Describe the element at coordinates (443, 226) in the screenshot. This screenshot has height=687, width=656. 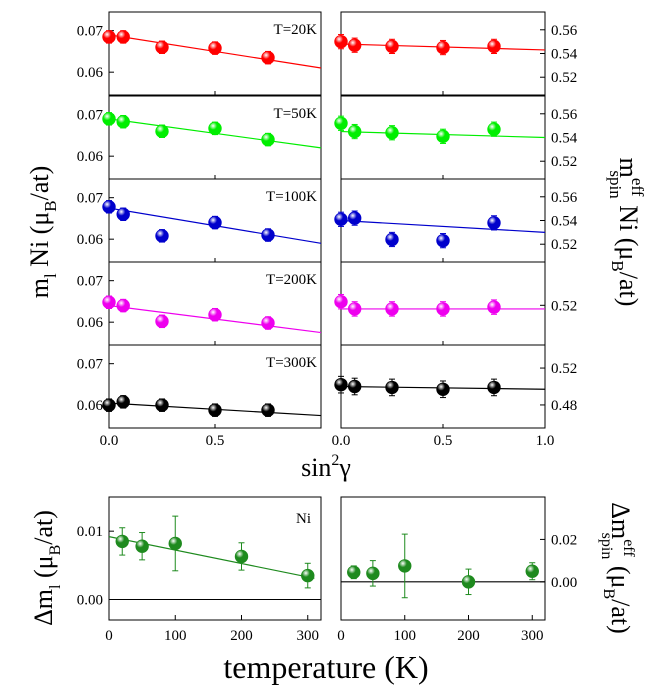
I see `fit-line` at that location.